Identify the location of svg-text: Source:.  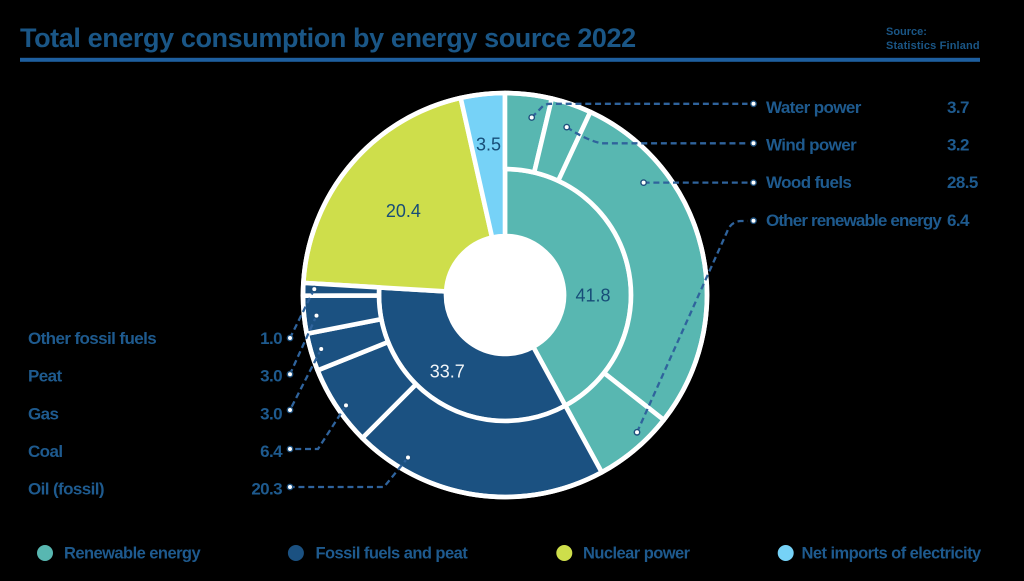
(906, 32).